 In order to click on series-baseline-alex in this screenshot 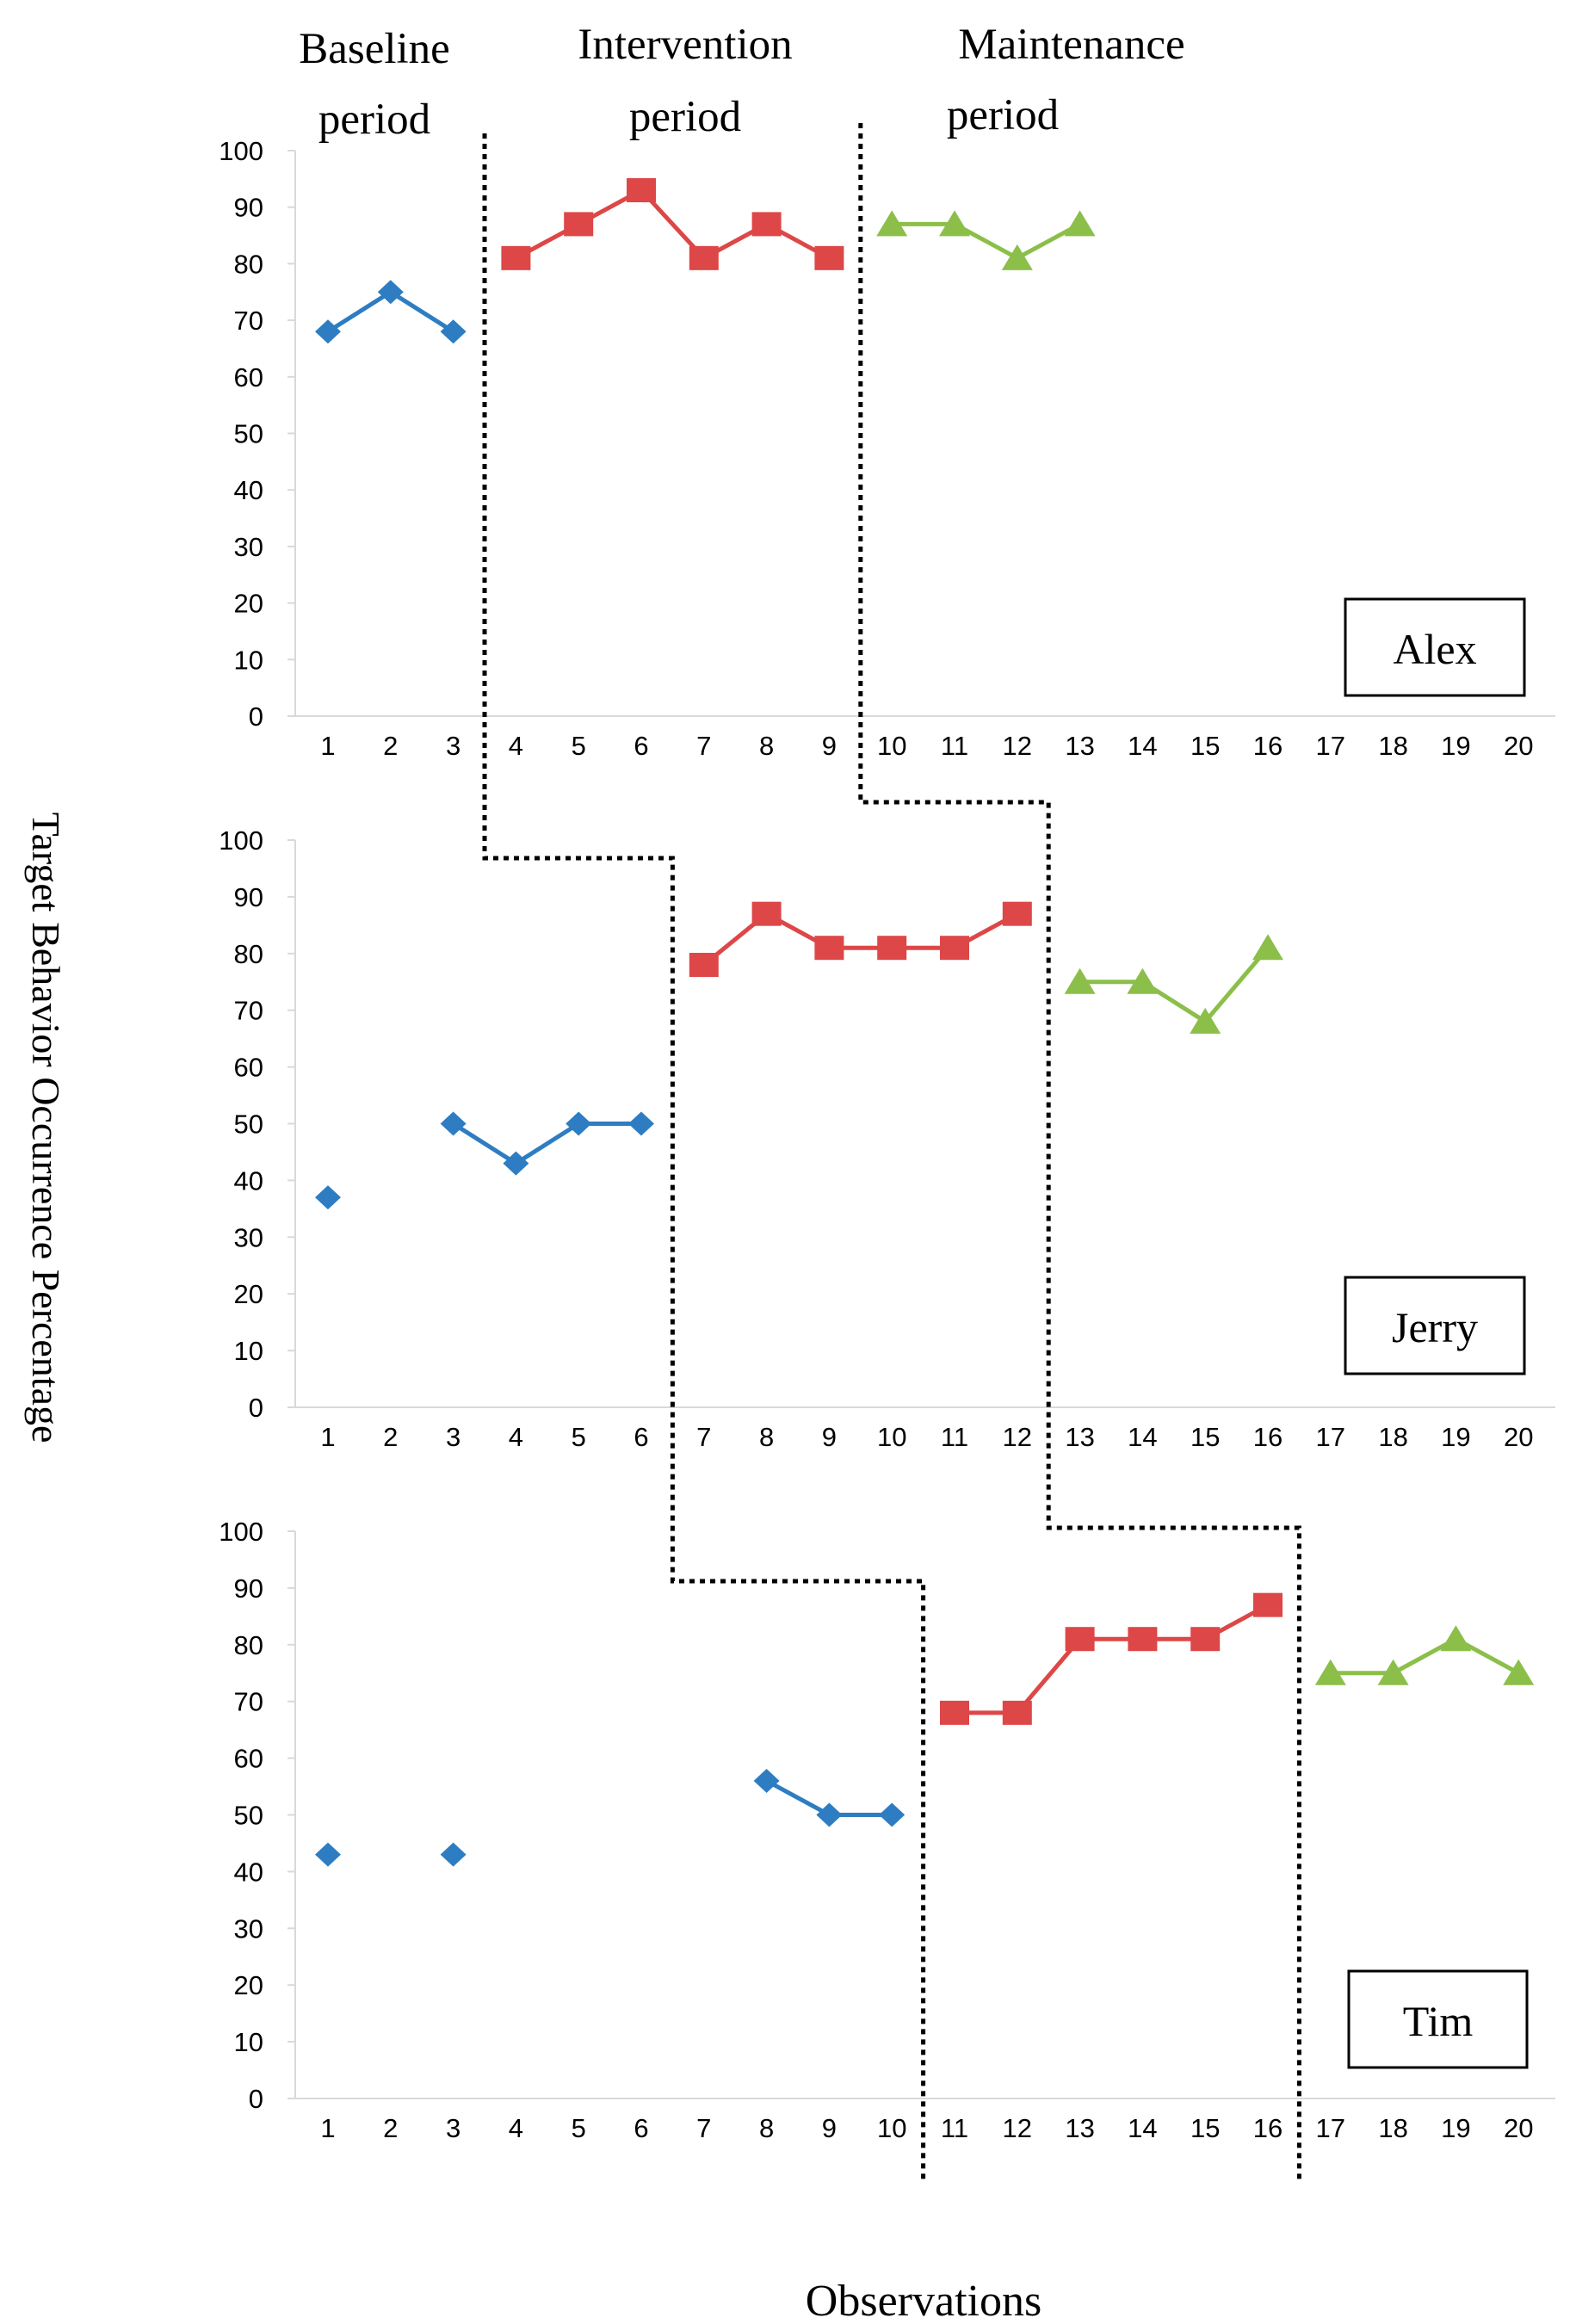, I will do `click(391, 312)`.